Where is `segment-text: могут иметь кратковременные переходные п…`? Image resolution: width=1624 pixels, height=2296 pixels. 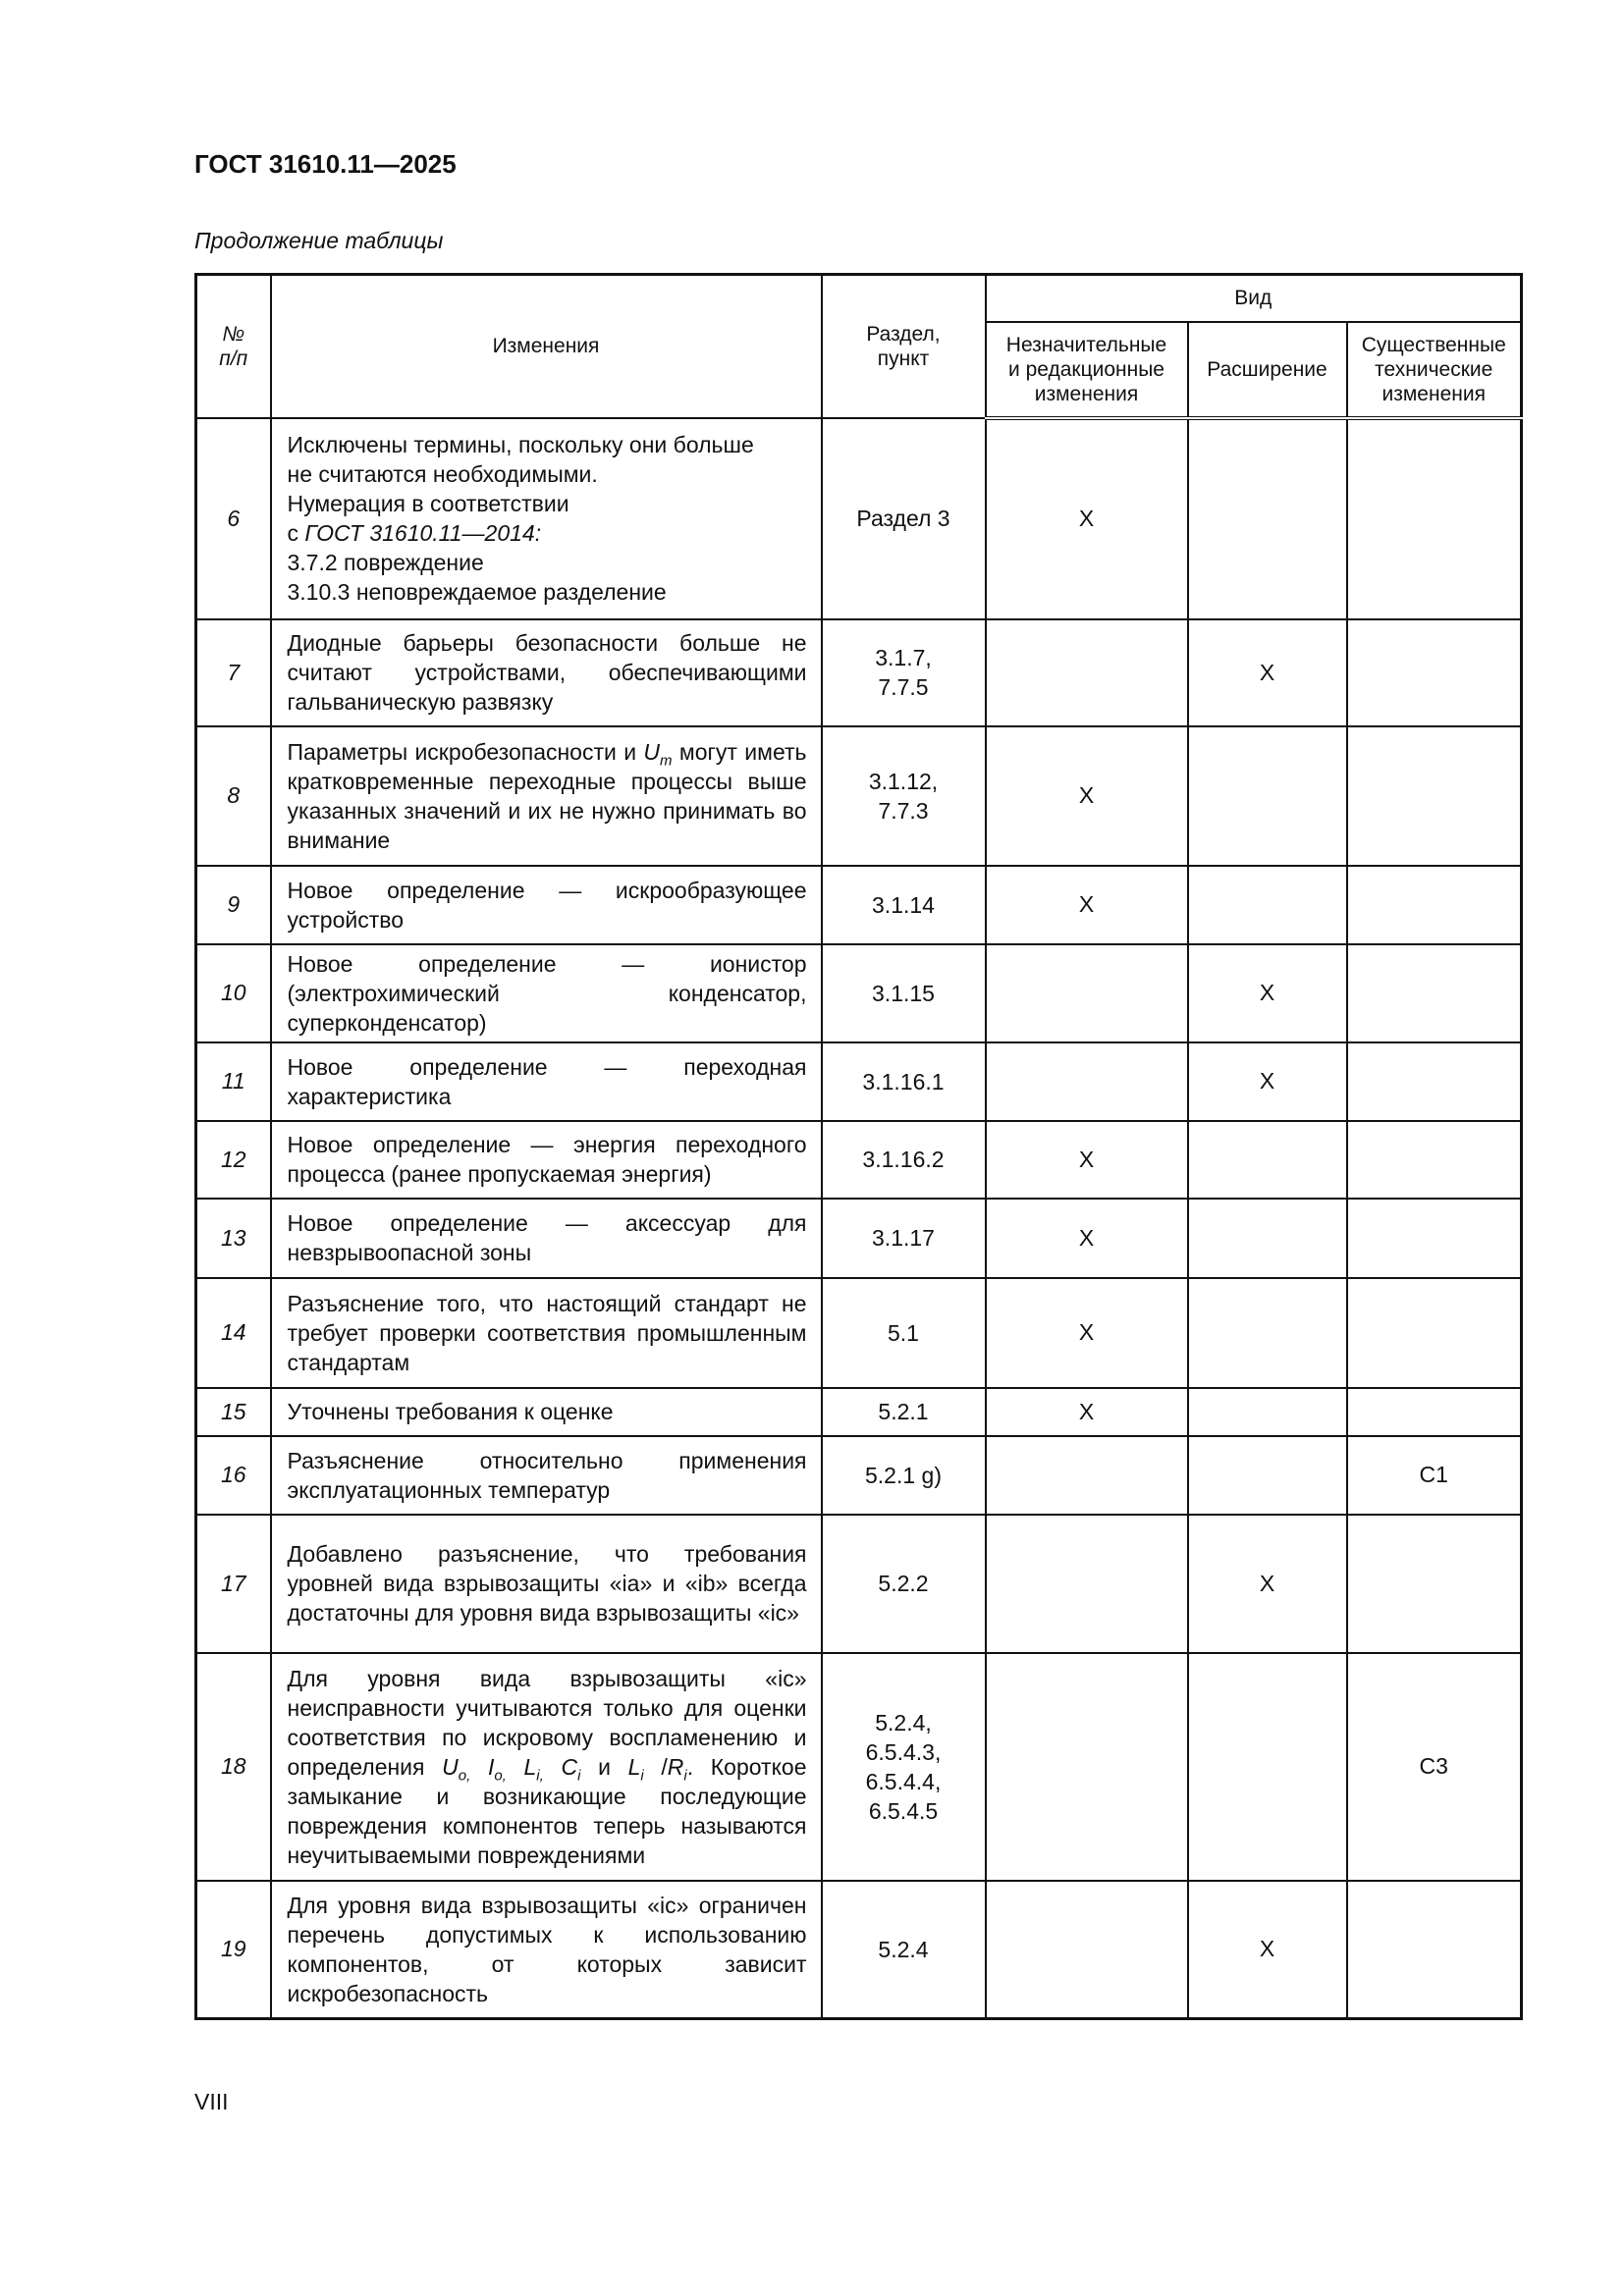
segment-text: могут иметь кратковременные переходные п… is located at coordinates (547, 795).